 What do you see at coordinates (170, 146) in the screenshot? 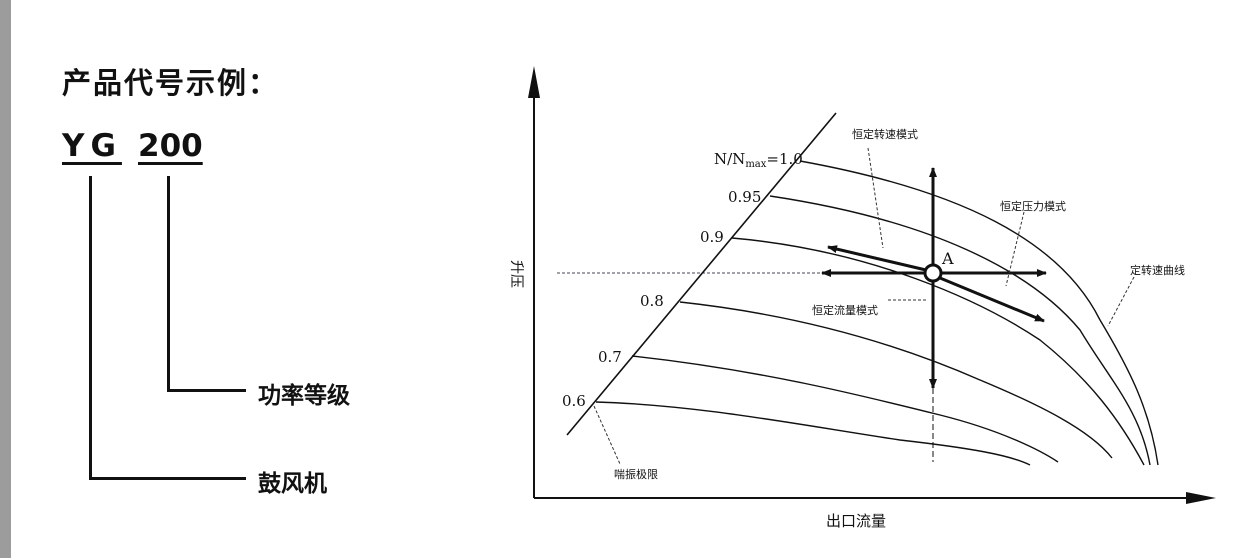
I see `code-number: 200` at bounding box center [170, 146].